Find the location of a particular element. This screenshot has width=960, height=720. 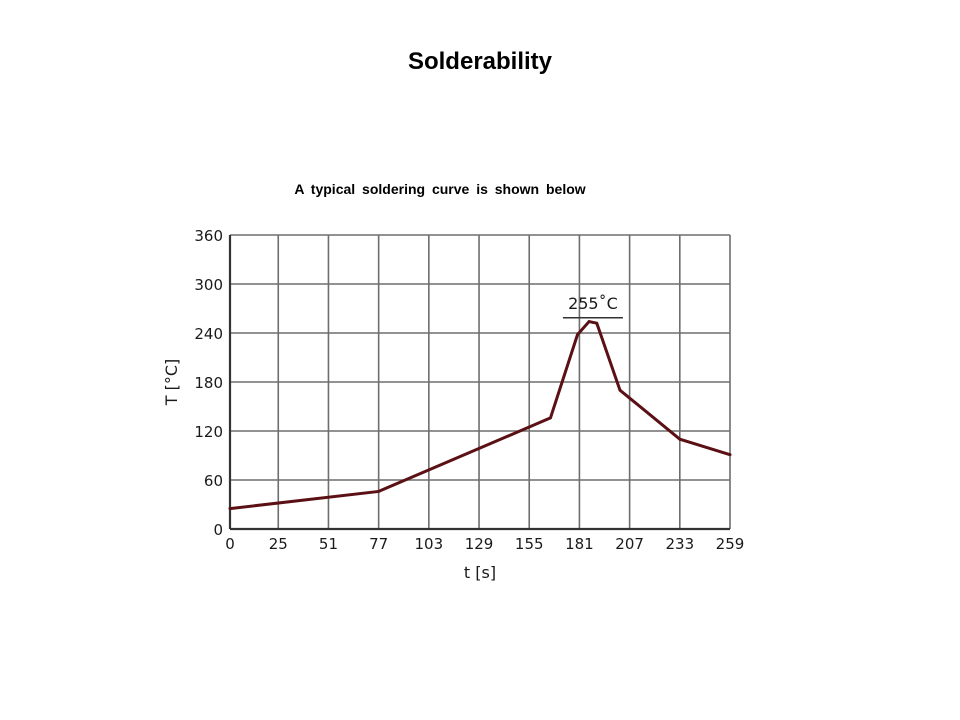

chart-annotations: 255˚C is located at coordinates (592, 306).